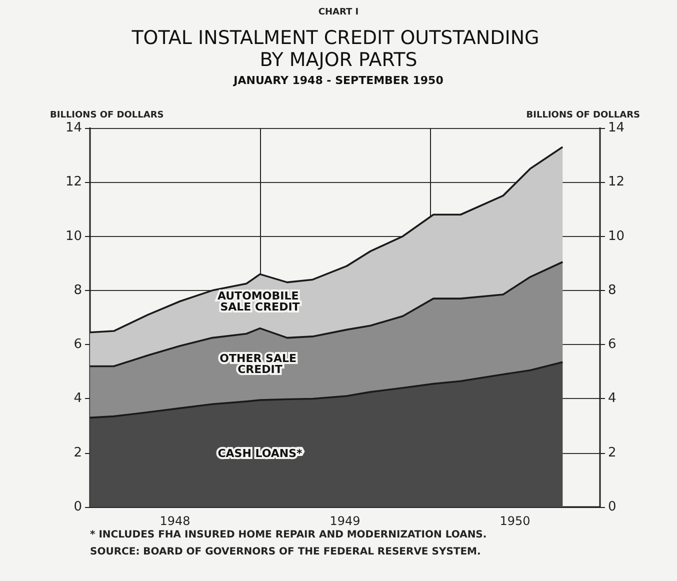 Image resolution: width=677 pixels, height=581 pixels. Describe the element at coordinates (175, 521) in the screenshot. I see `x-tick-label: 1948` at that location.